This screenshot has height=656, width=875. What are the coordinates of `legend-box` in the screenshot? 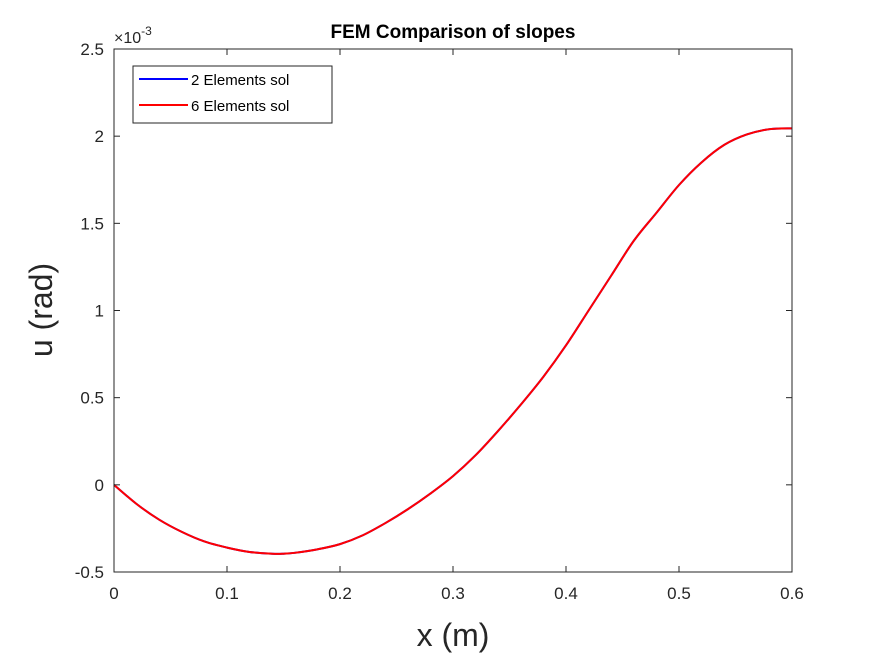 It's located at (232, 94).